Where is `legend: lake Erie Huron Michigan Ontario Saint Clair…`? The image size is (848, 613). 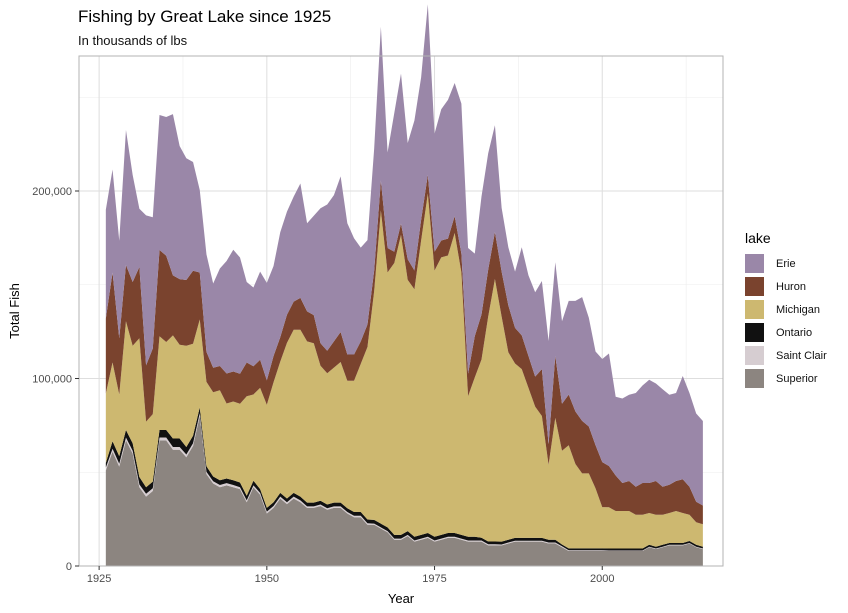
legend: lake Erie Huron Michigan Ontario Saint Clair… is located at coordinates (786, 310).